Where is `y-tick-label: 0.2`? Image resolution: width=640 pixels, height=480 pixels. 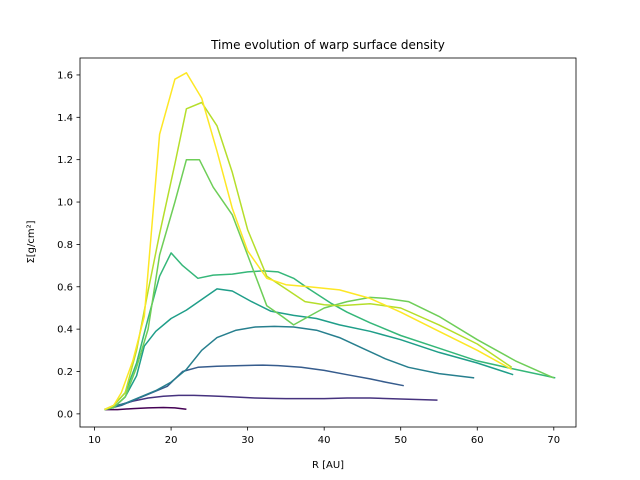 y-tick-label: 0.2 is located at coordinates (65, 372).